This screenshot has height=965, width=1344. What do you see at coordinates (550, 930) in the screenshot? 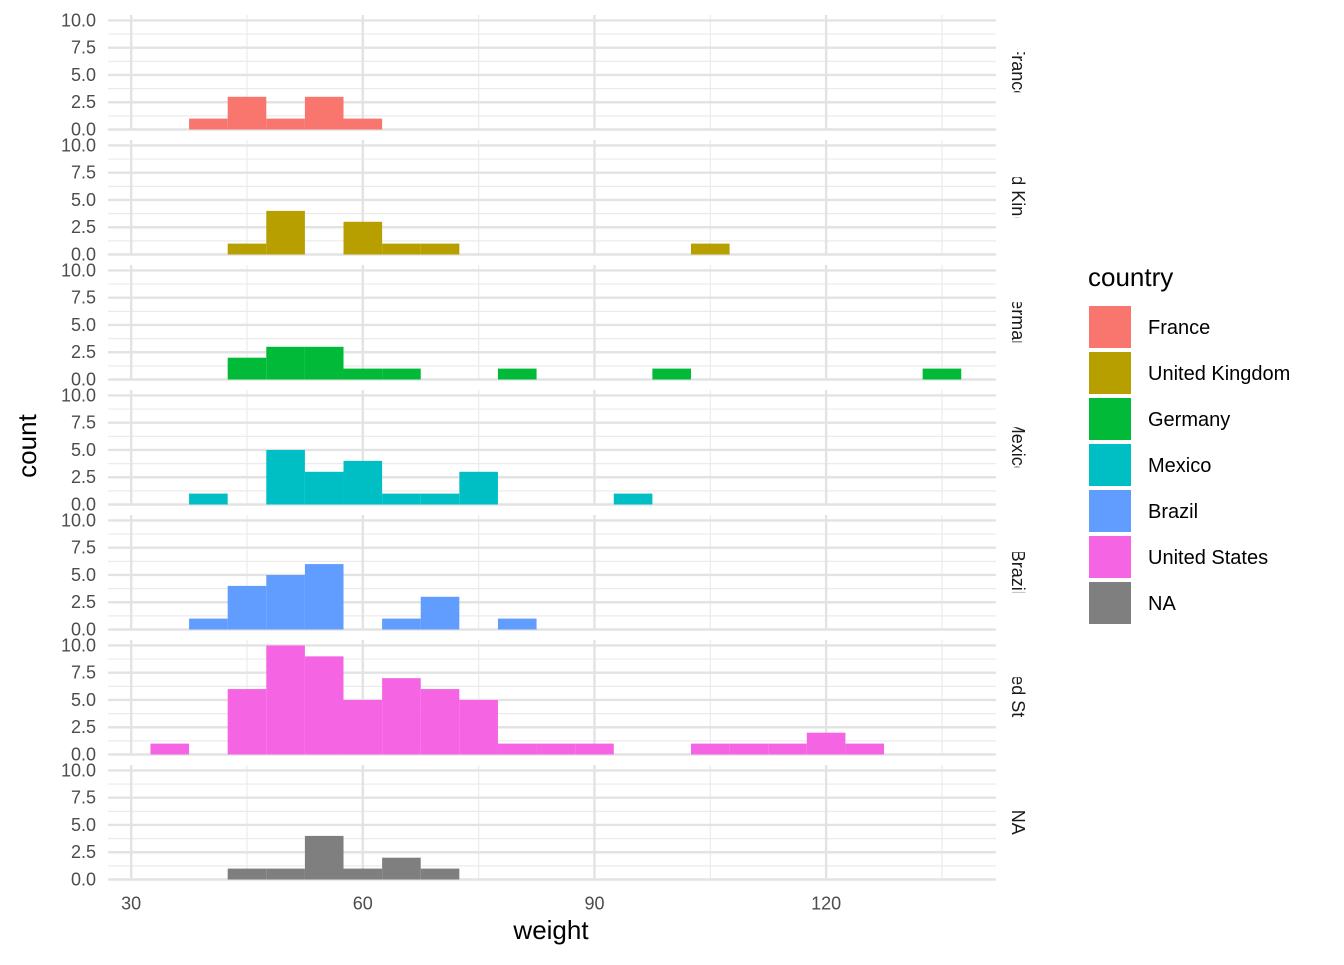
I see `x-axis-title: weight` at bounding box center [550, 930].